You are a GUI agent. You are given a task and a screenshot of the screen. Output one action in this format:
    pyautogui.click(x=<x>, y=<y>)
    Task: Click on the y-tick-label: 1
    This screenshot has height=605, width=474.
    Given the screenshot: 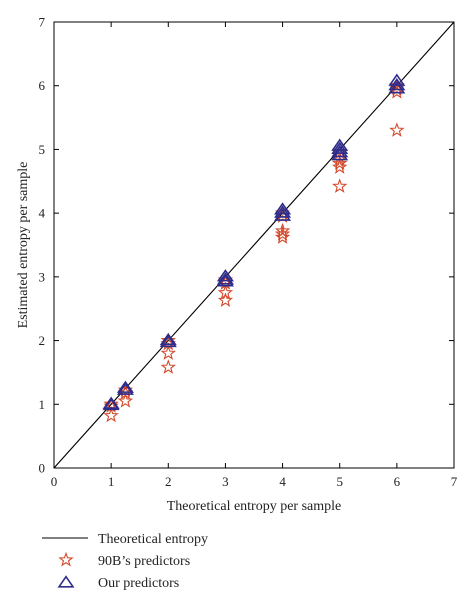 What is the action you would take?
    pyautogui.click(x=42, y=404)
    